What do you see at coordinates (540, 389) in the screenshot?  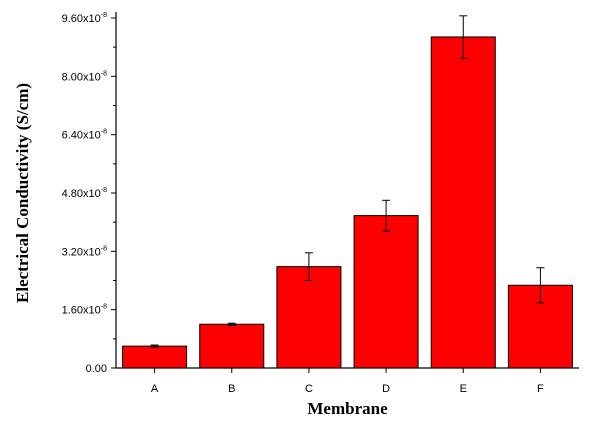 I see `x-tick-label-F: F` at bounding box center [540, 389].